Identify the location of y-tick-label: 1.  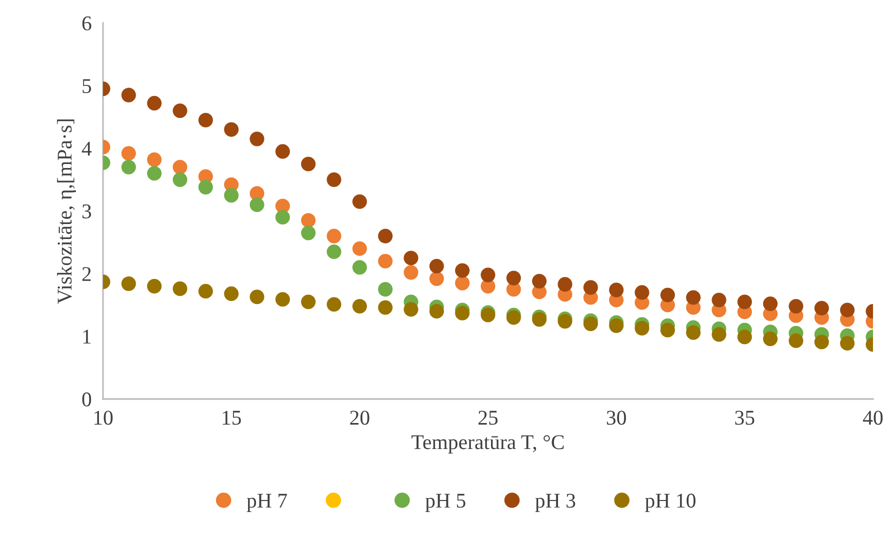
(87, 337).